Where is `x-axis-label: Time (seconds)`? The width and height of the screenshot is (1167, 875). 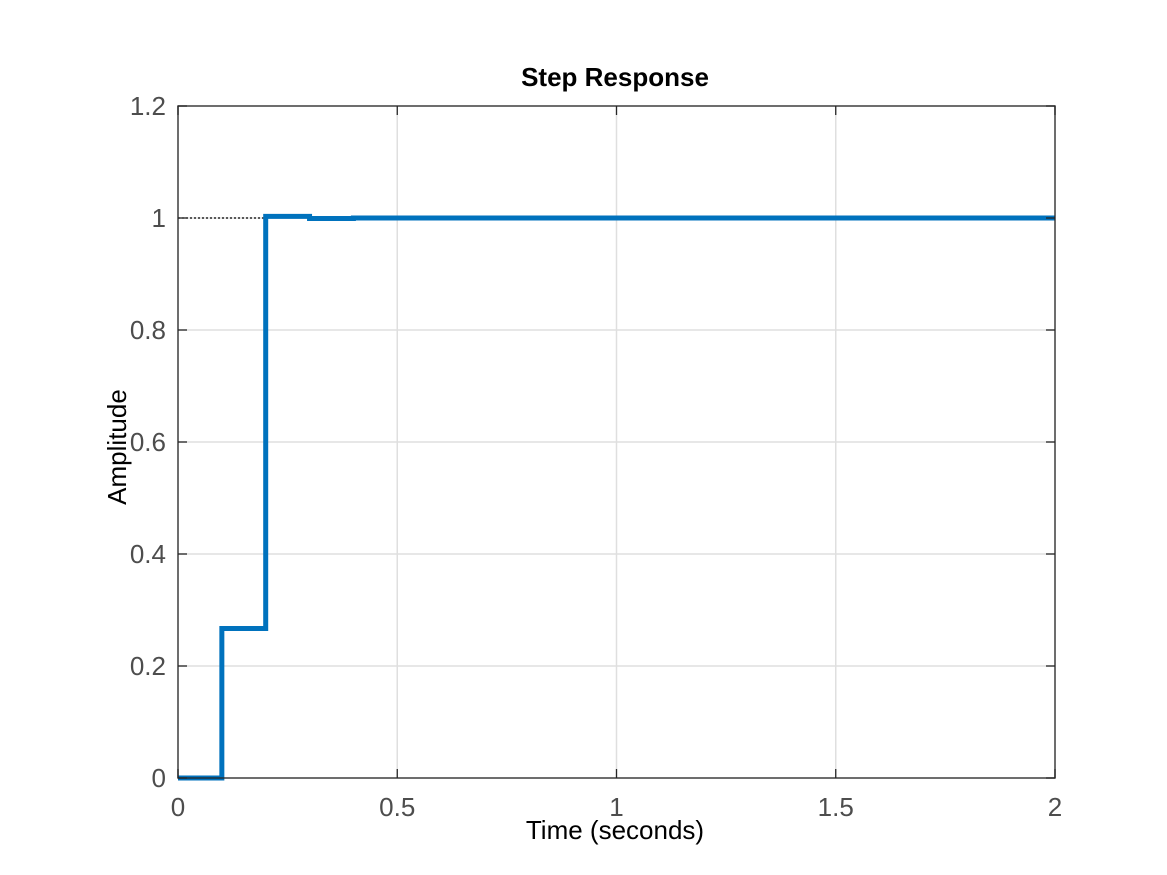 x-axis-label: Time (seconds) is located at coordinates (615, 830).